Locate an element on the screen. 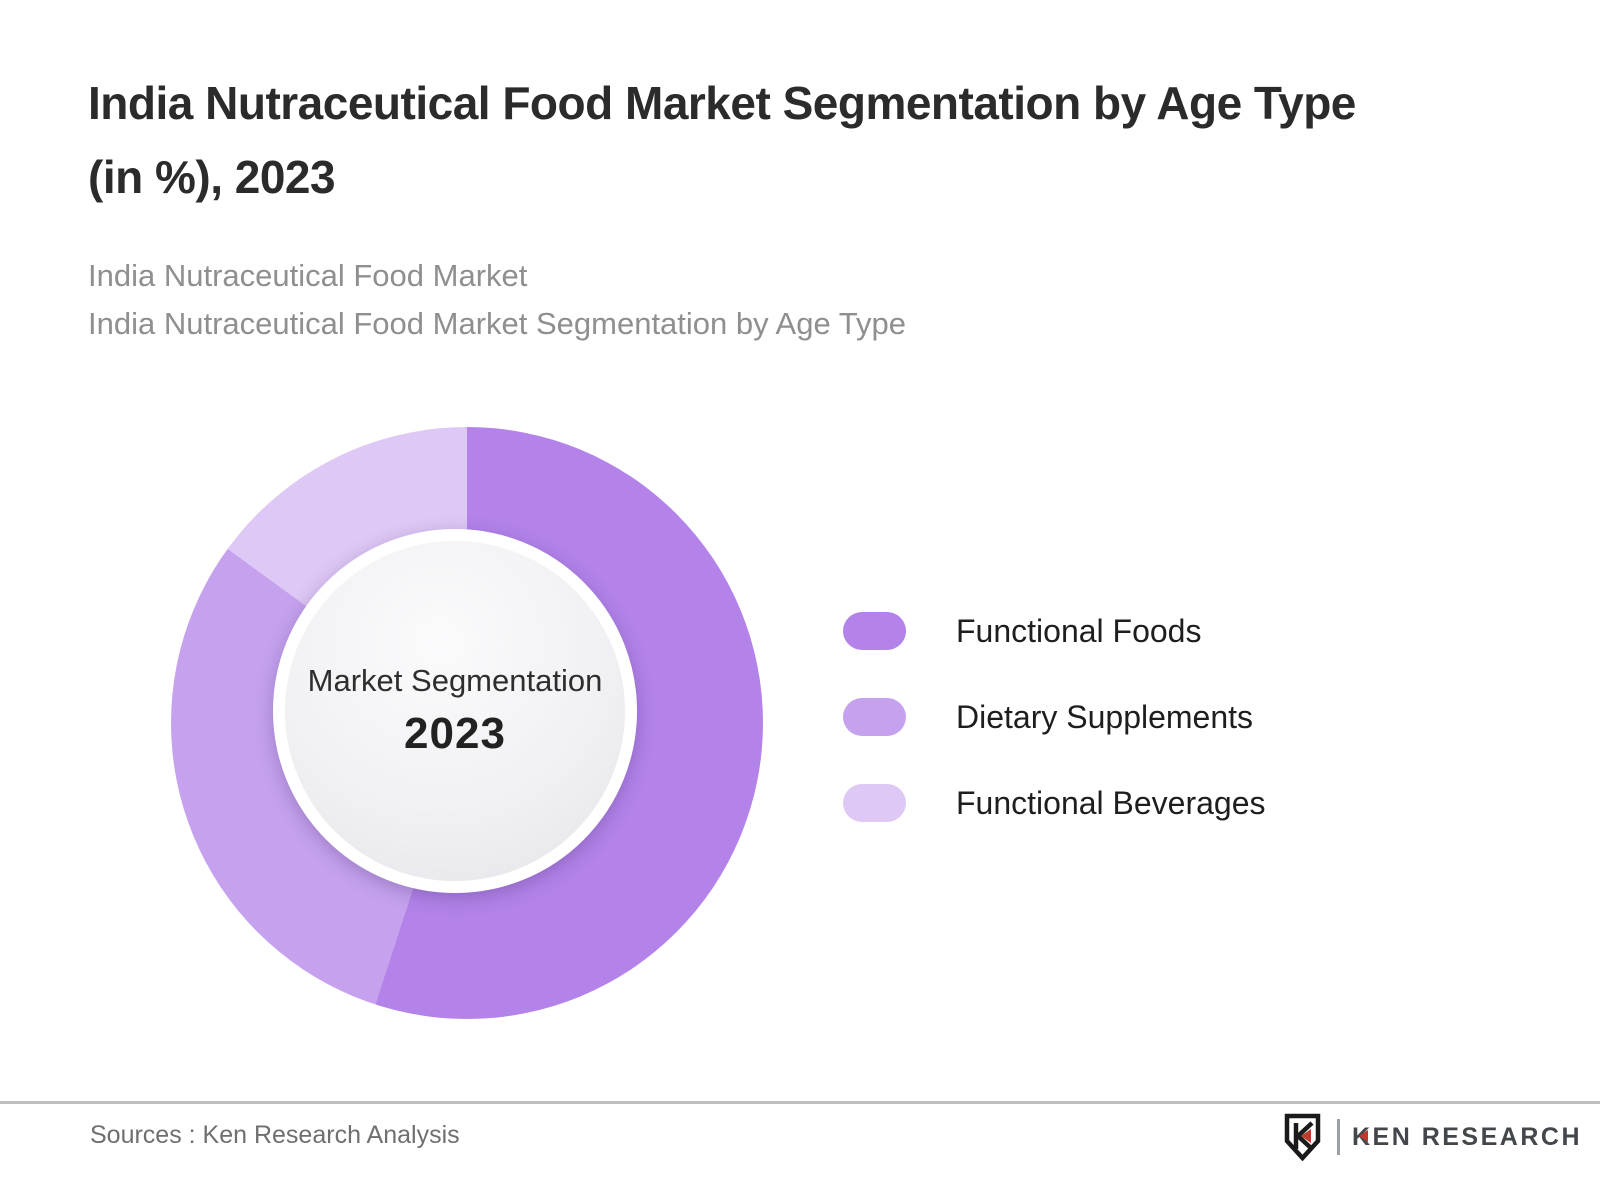 This screenshot has height=1200, width=1600. donut-center-label: Market Segmentation is located at coordinates (455, 680).